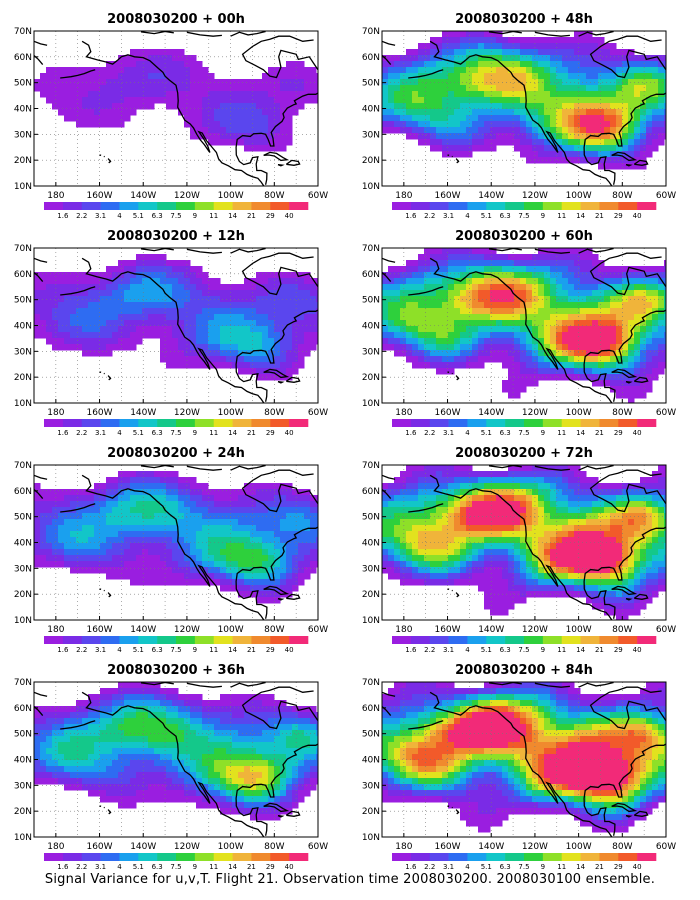 This screenshot has width=700, height=900. What do you see at coordinates (535, 196) in the screenshot?
I see `lon-label: 120W` at bounding box center [535, 196].